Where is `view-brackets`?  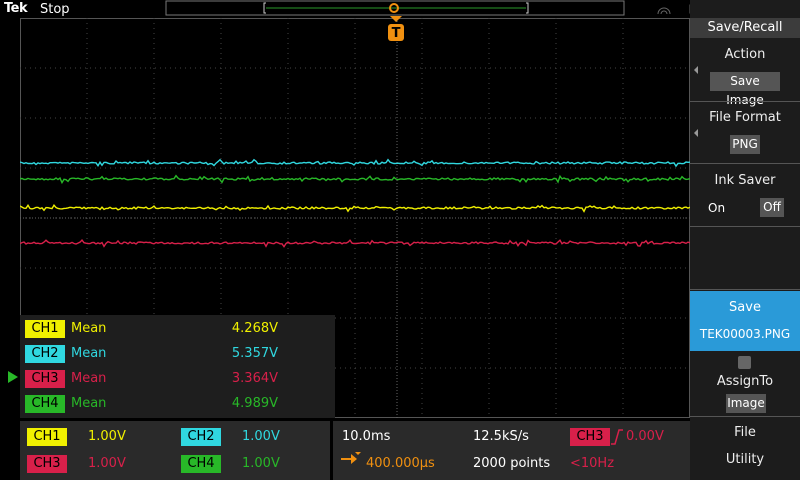
view-brackets is located at coordinates (396, 8).